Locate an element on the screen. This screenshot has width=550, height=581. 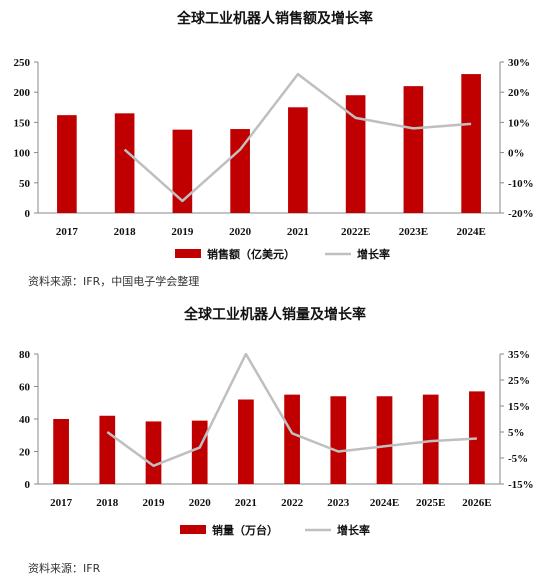
chart2-source: 资料来源：IFR is located at coordinates (64, 568).